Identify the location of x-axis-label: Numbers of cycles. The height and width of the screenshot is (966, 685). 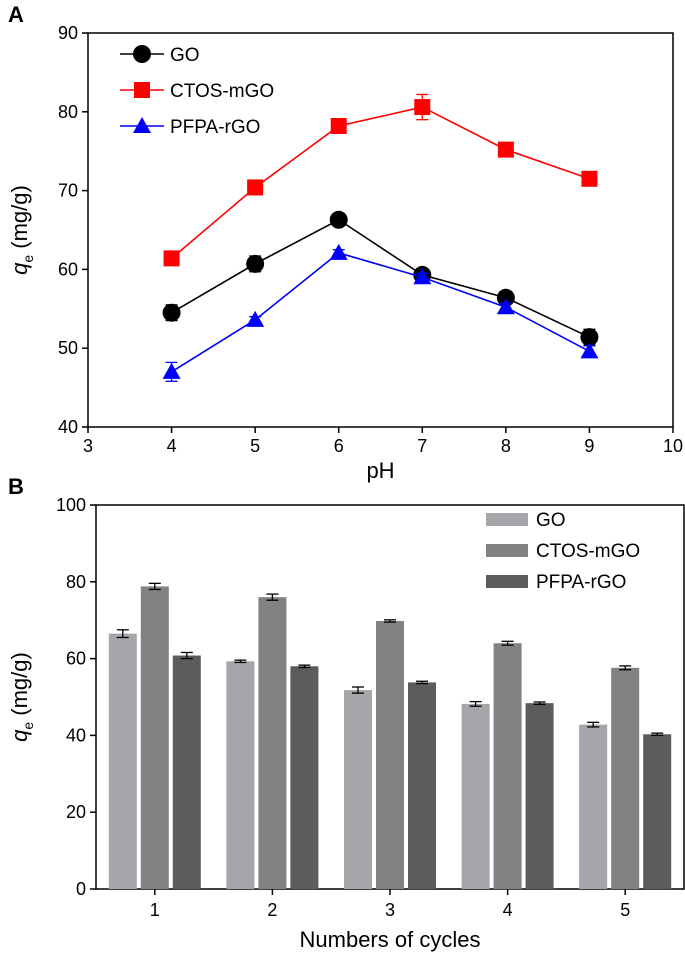
(390, 939).